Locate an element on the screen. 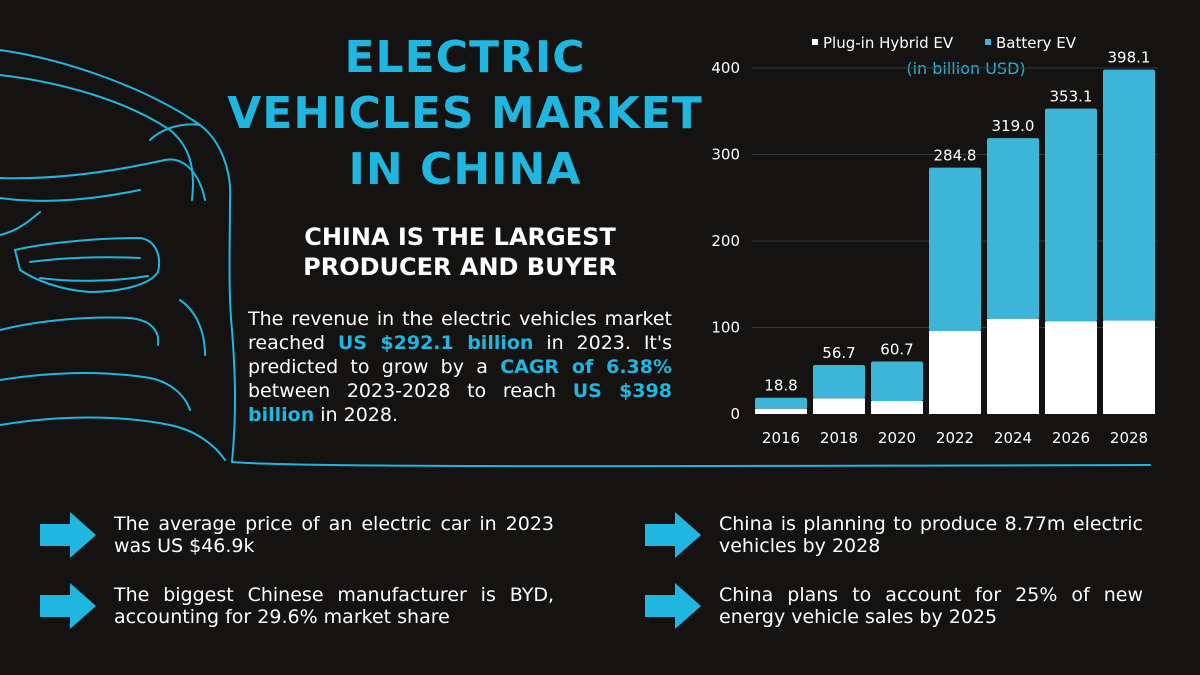  y-tick-label: 400 is located at coordinates (725, 68).